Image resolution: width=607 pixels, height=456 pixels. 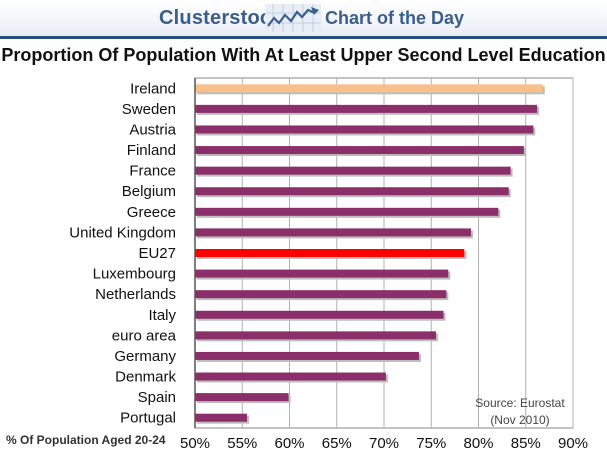 I want to click on category-label: Spain, so click(x=157, y=397).